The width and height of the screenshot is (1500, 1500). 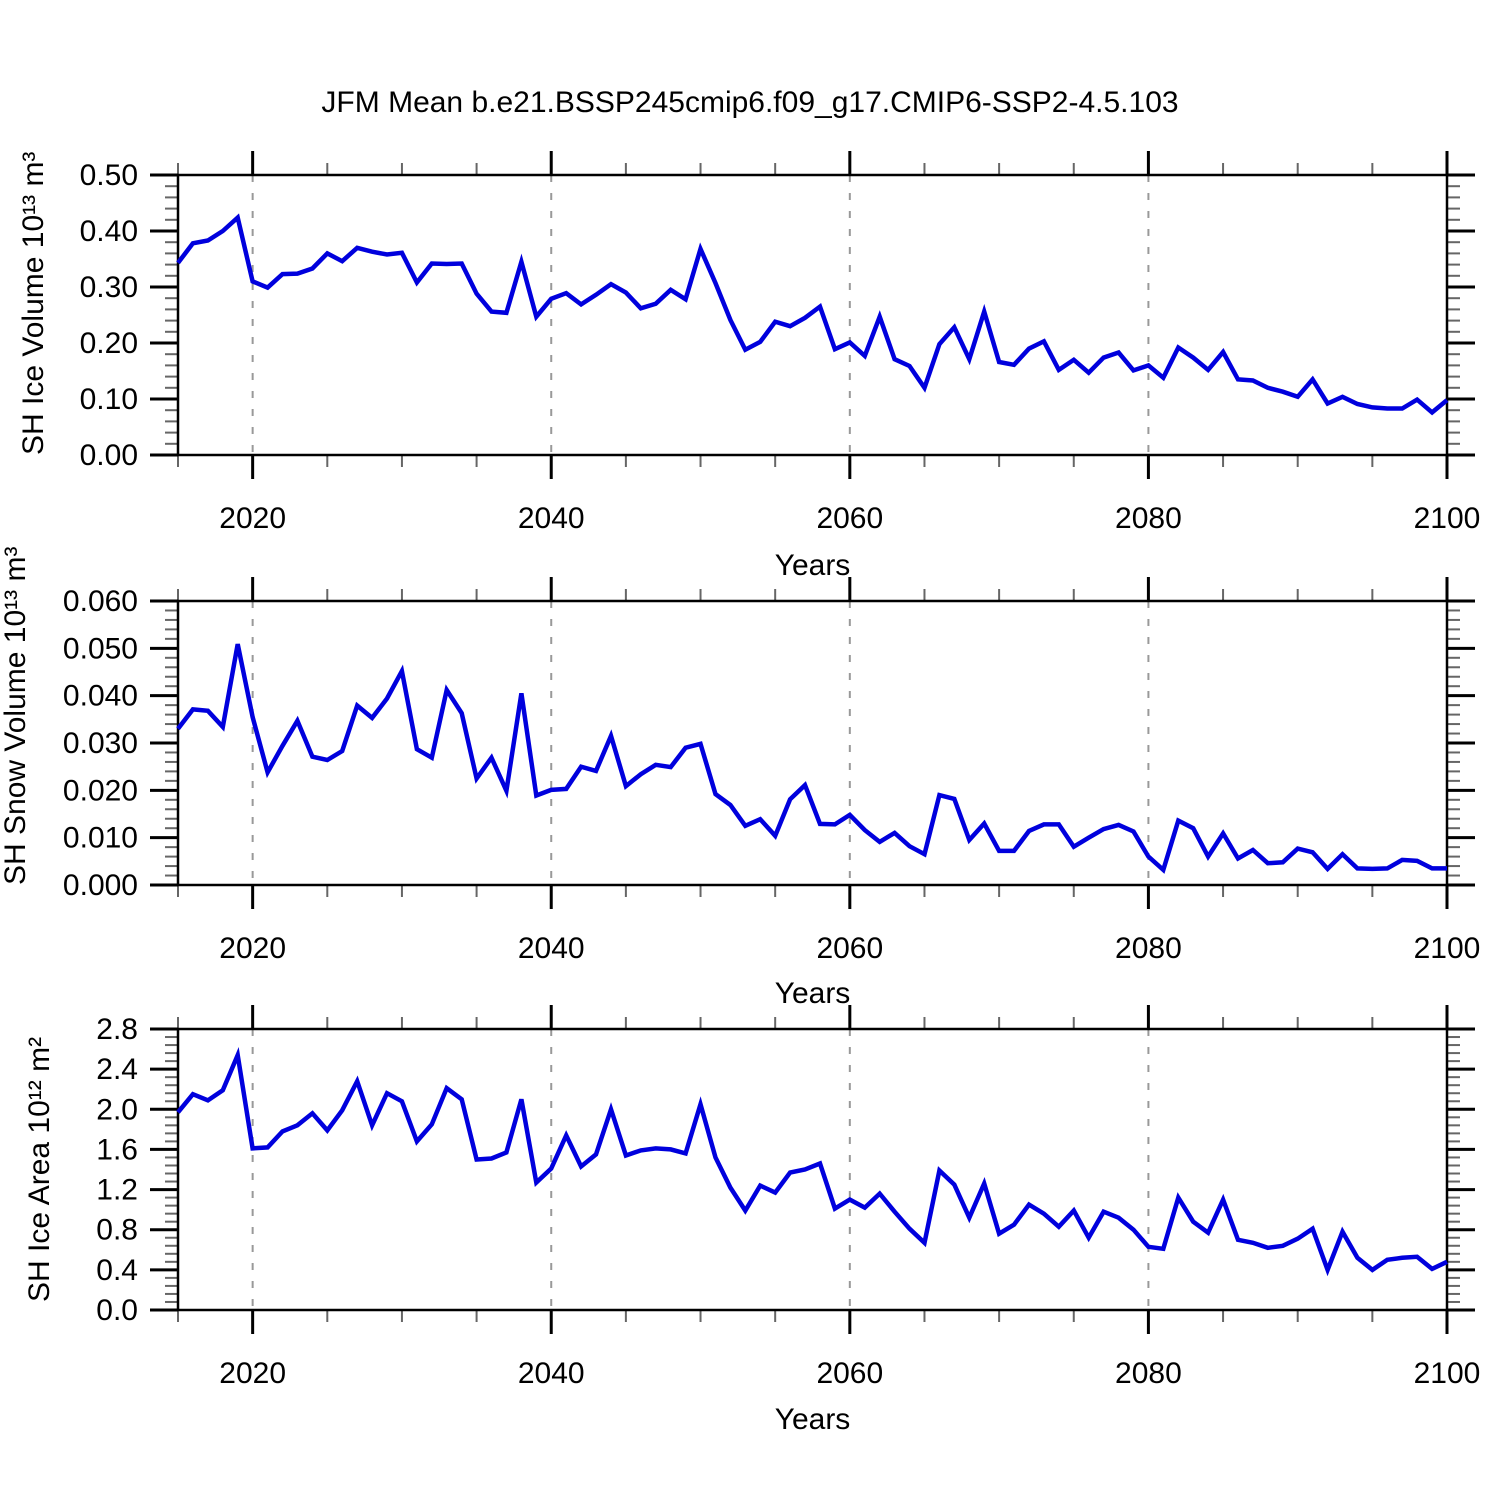 I want to click on y-tick-label: 0.30, so click(x=109, y=287).